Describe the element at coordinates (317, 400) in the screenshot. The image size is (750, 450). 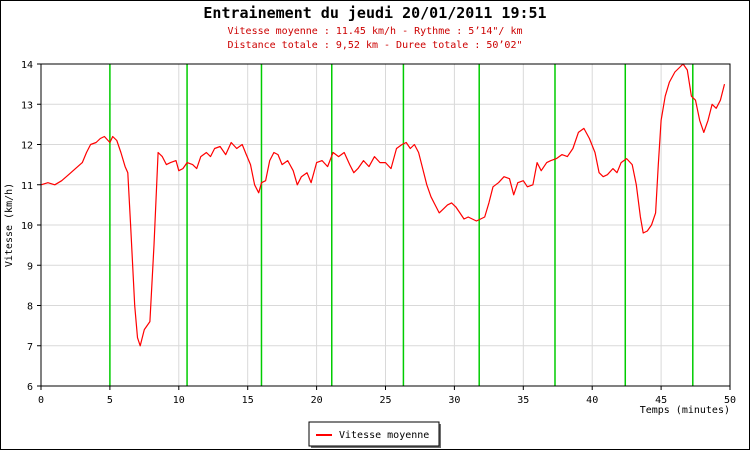
I see `x-tick-label: 20` at that location.